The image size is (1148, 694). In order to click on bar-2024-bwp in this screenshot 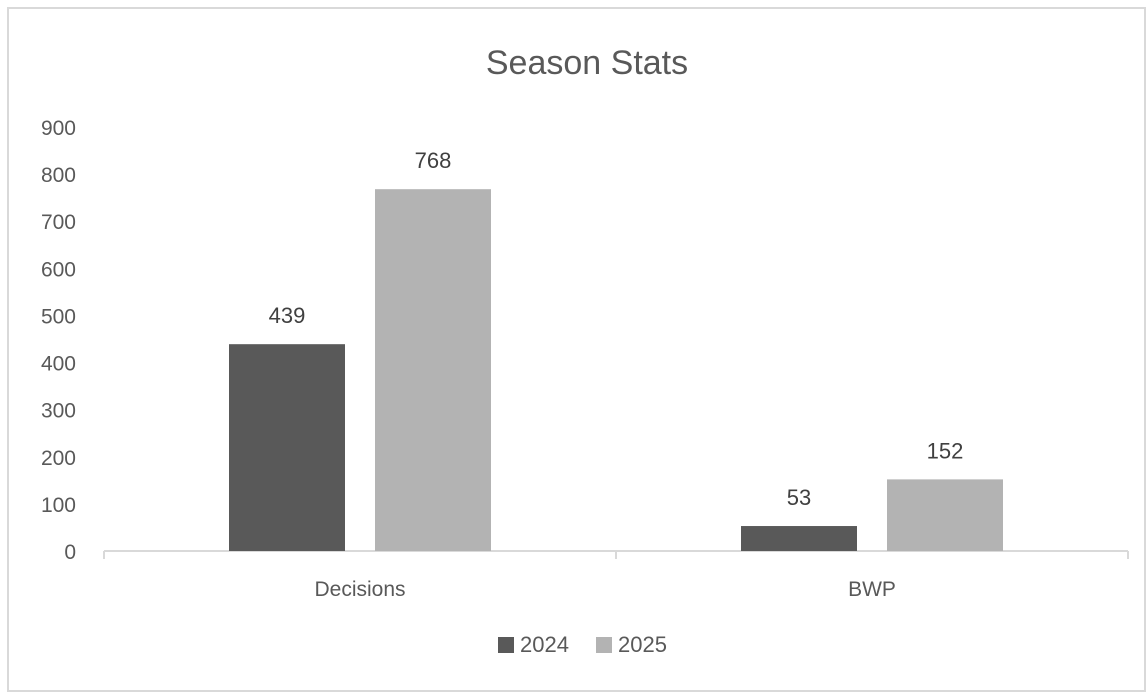, I will do `click(799, 538)`.